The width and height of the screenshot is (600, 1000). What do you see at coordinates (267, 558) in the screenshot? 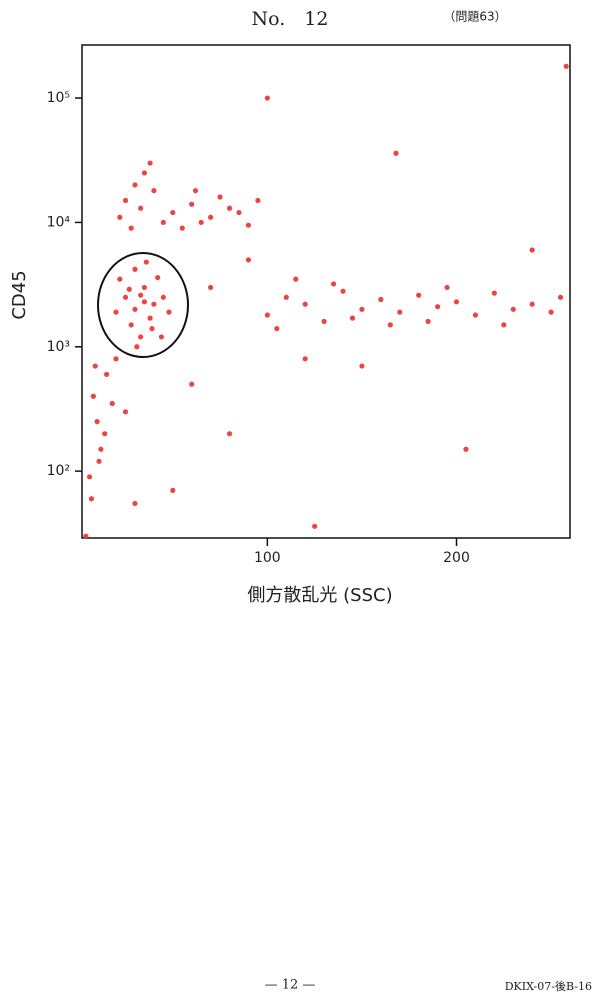
I see `x-tick-label: 100` at bounding box center [267, 558].